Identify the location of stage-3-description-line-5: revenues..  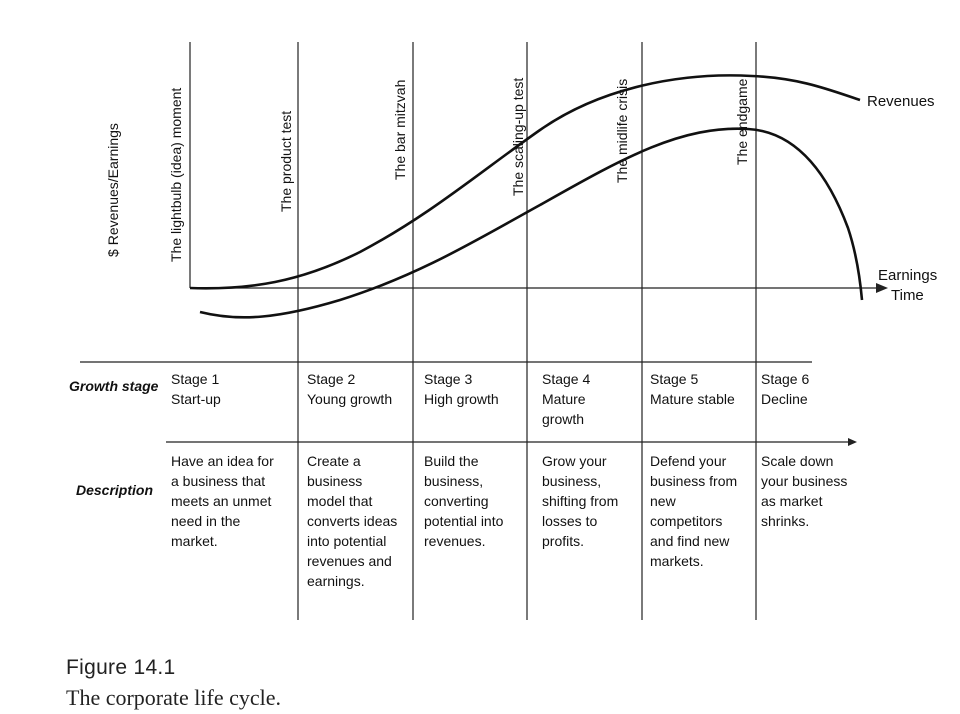
(454, 541).